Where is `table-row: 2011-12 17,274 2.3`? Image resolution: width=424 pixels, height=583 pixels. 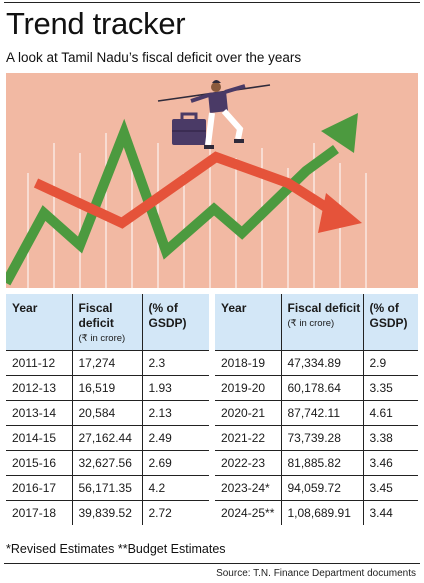
table-row: 2011-12 17,274 2.3 is located at coordinates (107, 362).